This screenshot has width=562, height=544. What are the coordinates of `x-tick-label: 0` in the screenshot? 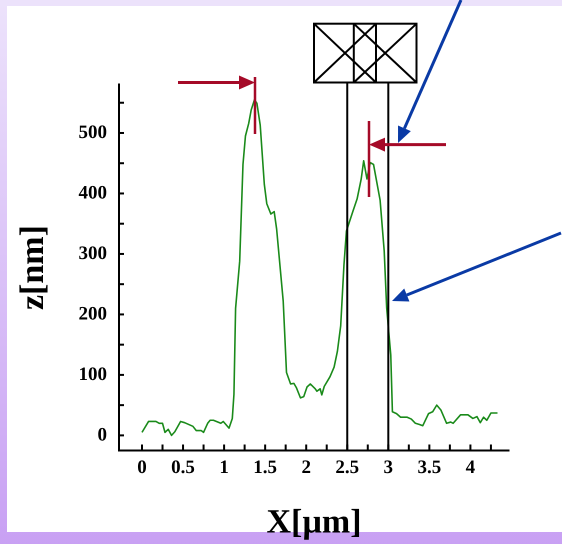 It's located at (142, 467).